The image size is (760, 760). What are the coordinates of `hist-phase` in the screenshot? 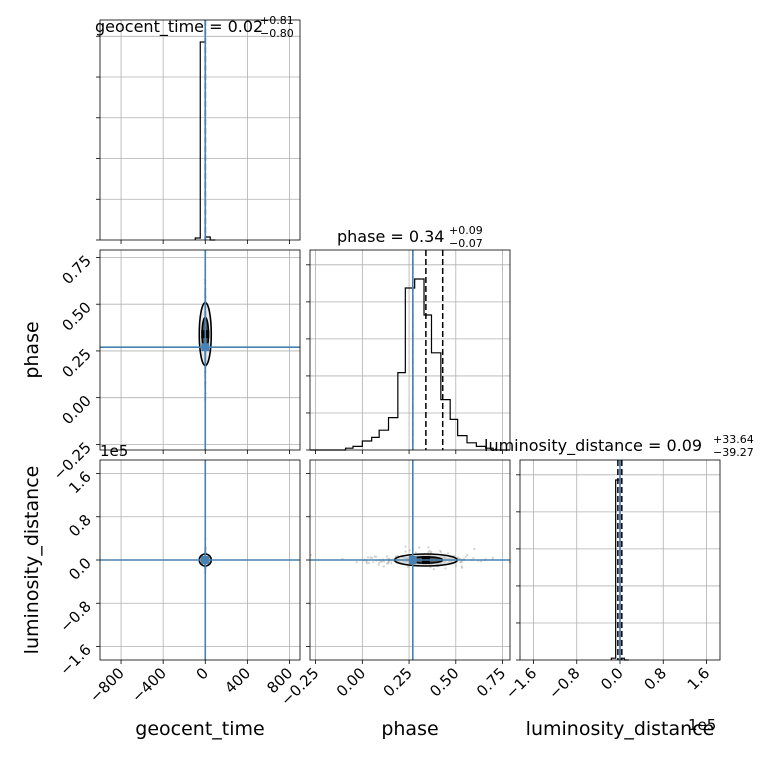 It's located at (410, 350).